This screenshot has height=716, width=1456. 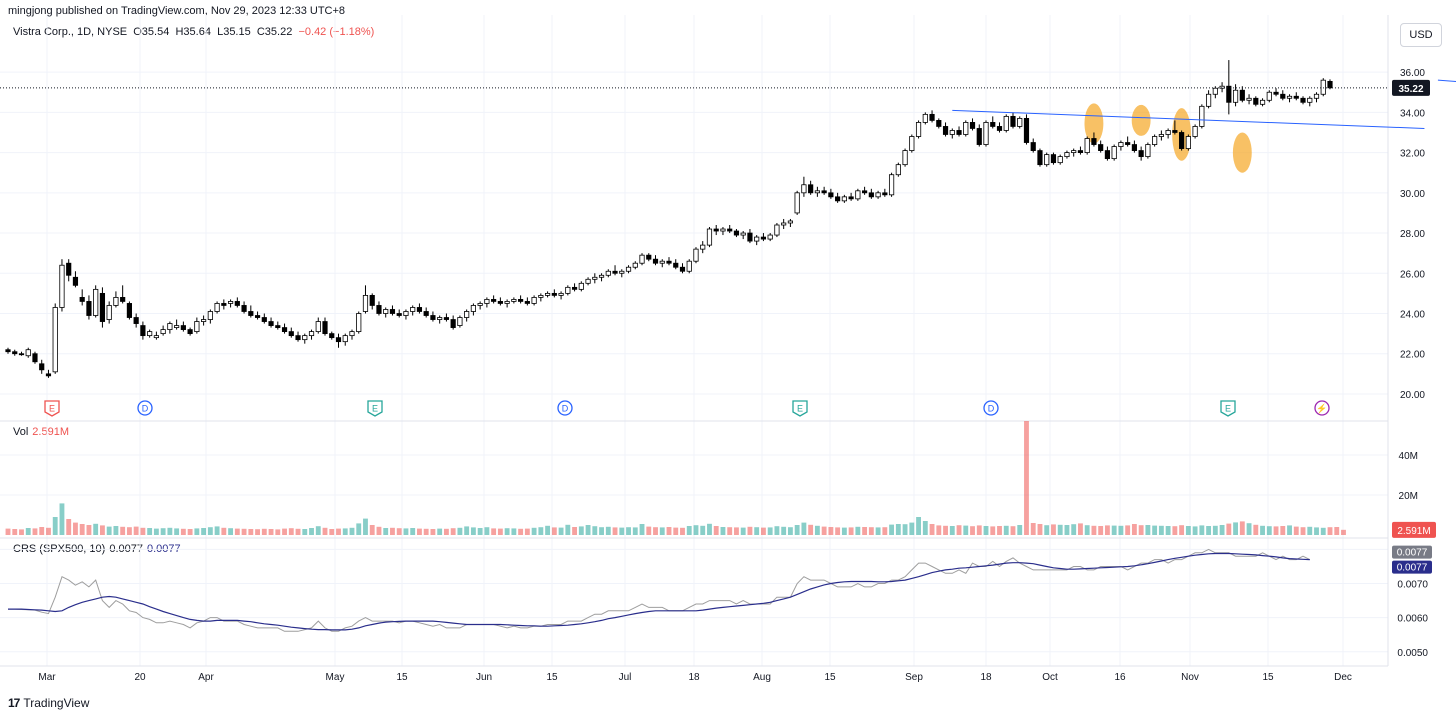 I want to click on currency-button: USD, so click(x=1421, y=35).